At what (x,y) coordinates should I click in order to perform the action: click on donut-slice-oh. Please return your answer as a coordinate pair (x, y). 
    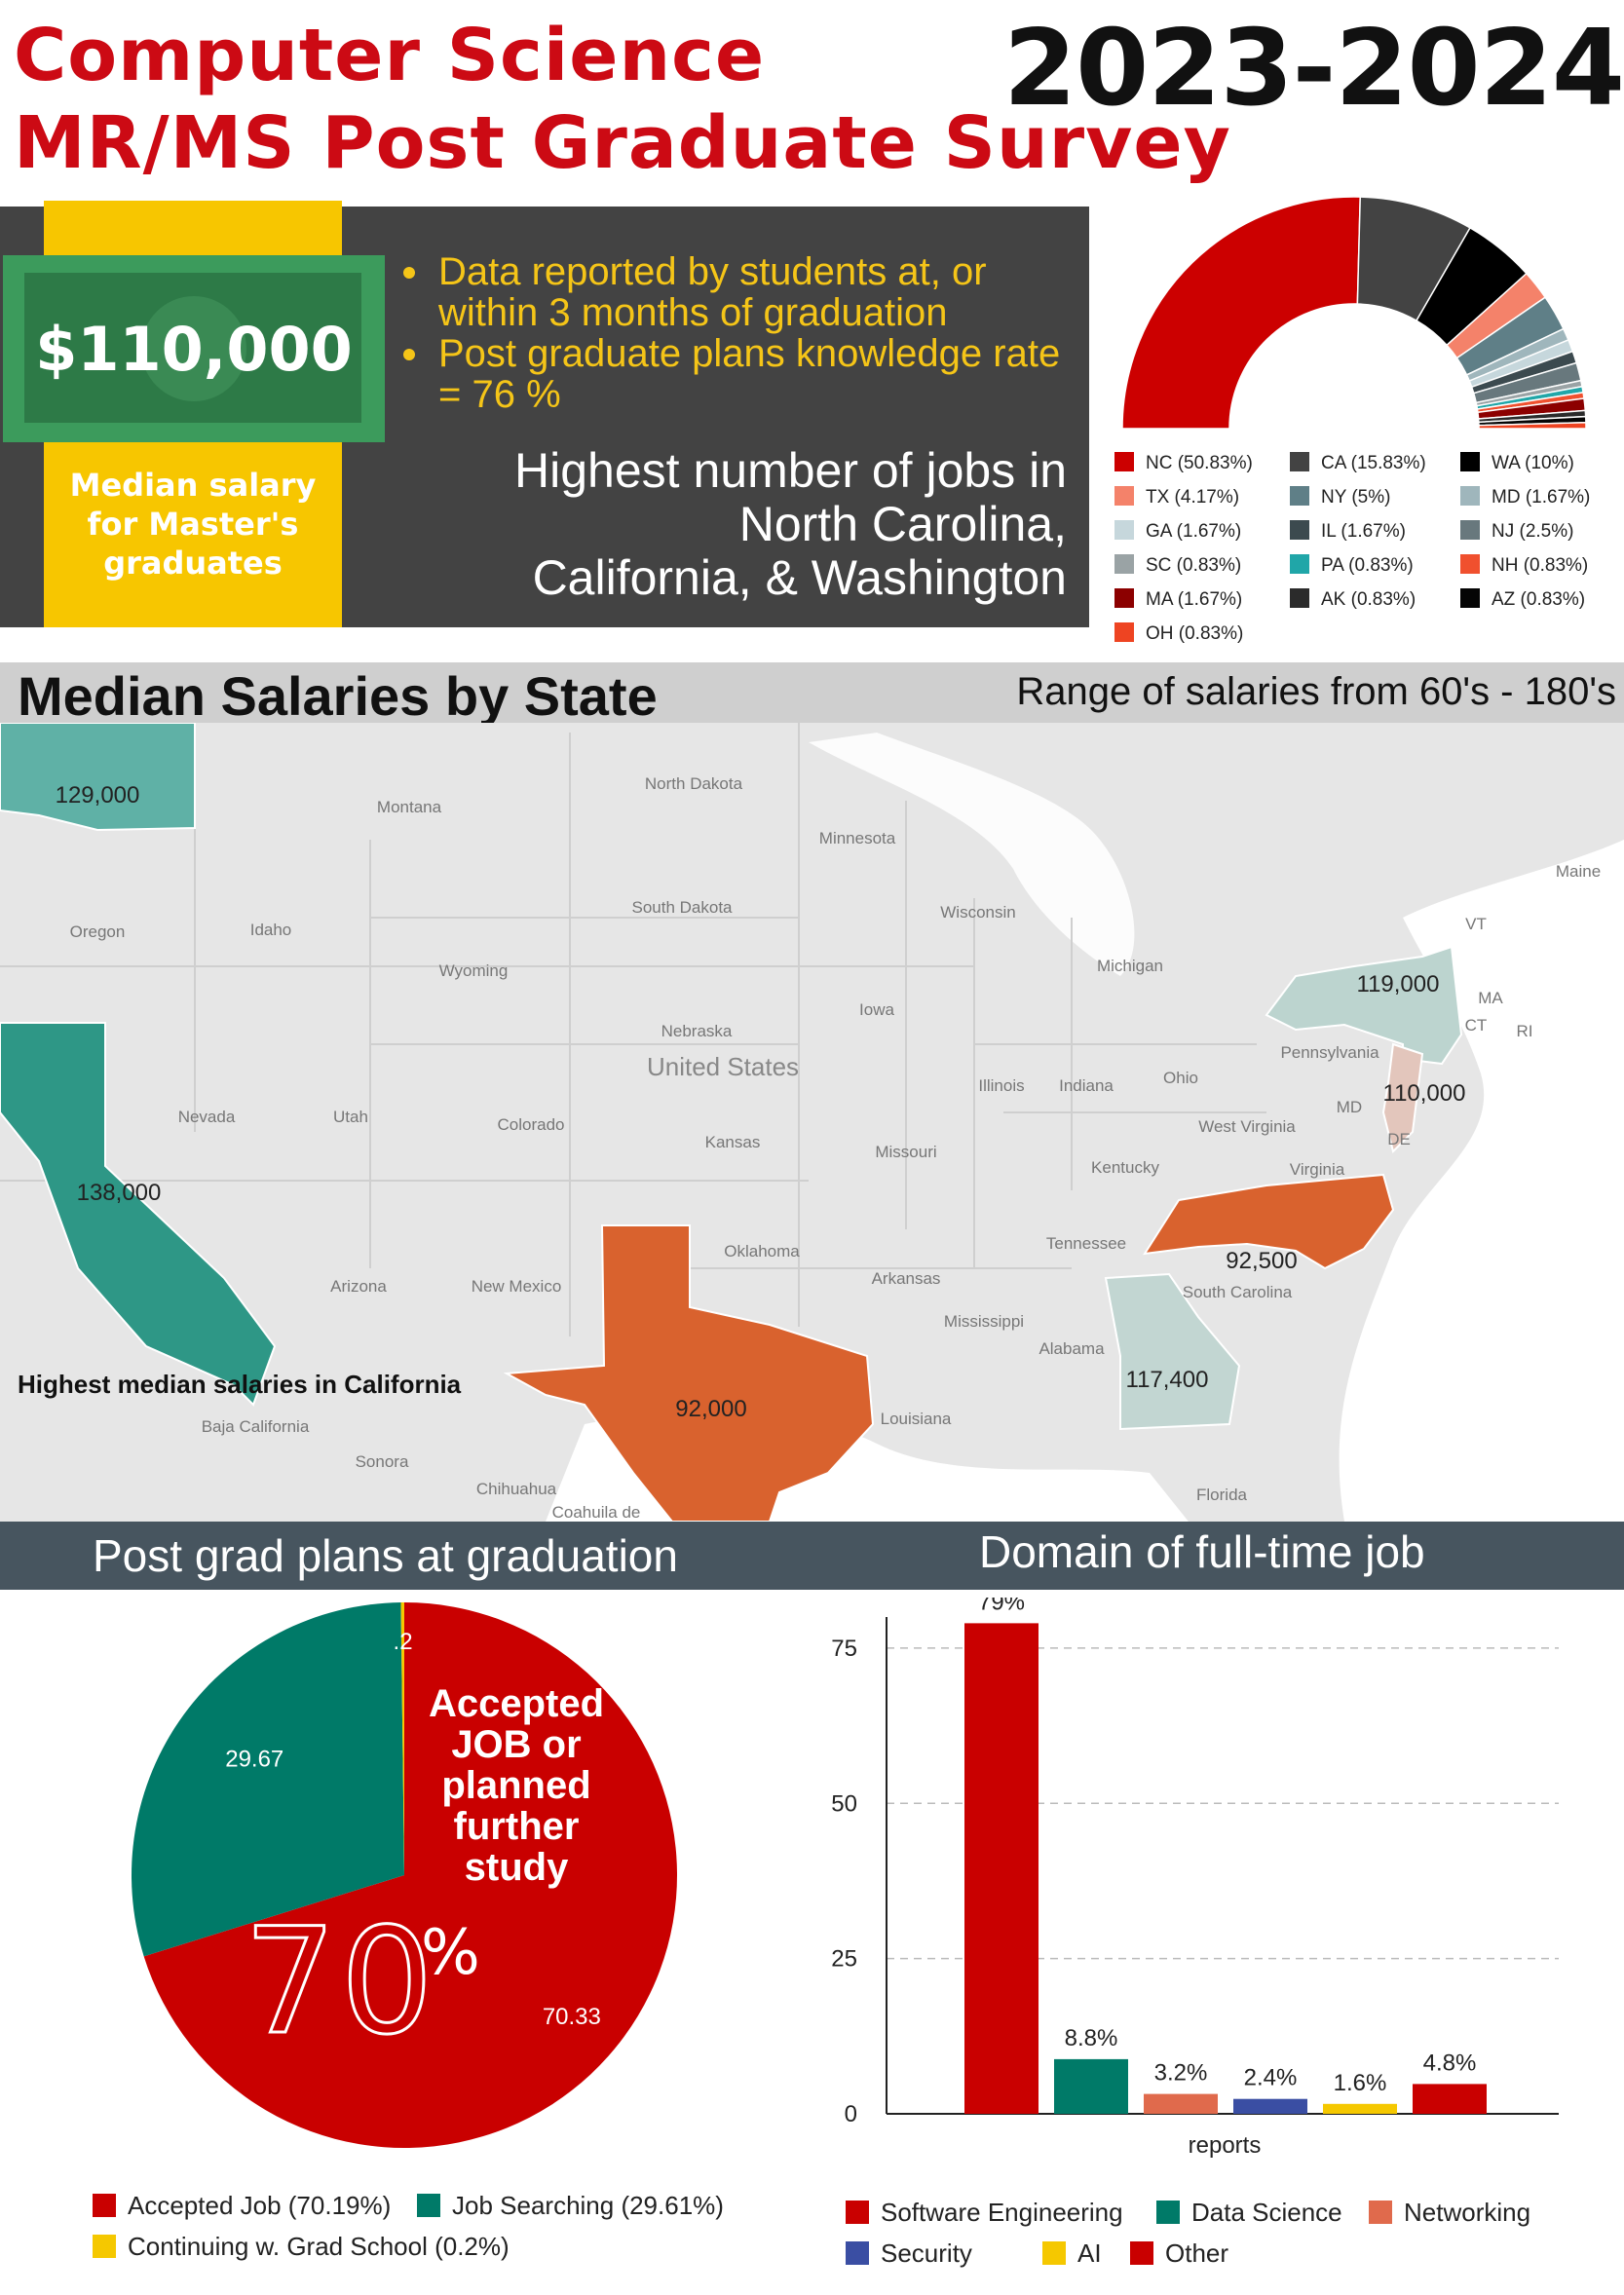
    Looking at the image, I should click on (1532, 426).